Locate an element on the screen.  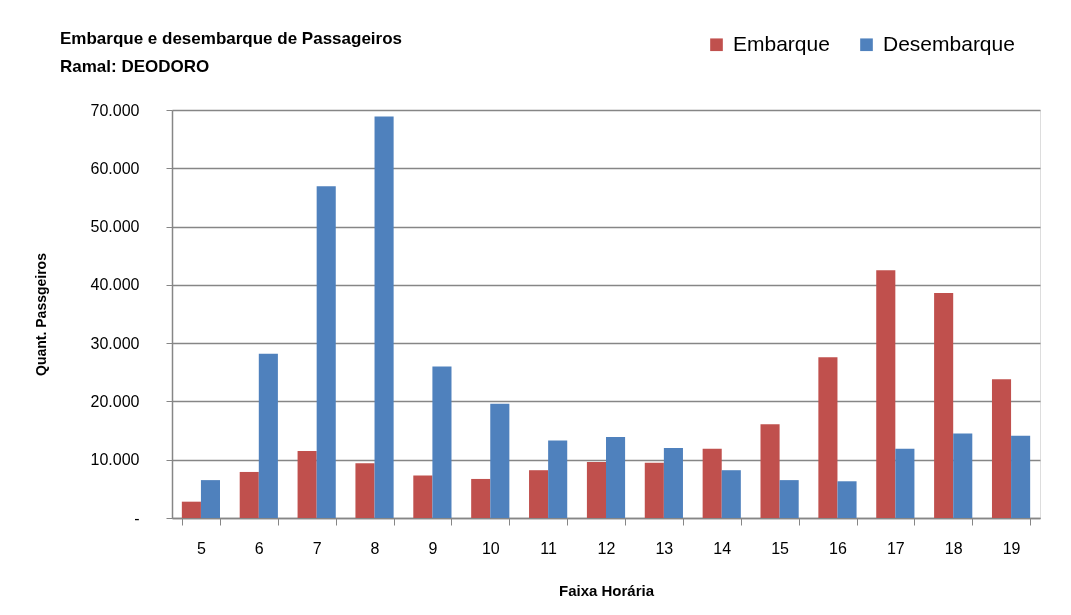
x-tick-label: 18 is located at coordinates (953, 548).